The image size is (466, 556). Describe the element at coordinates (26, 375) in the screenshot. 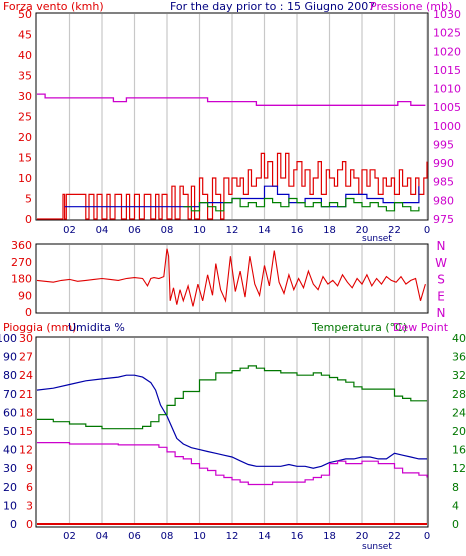

I see `humidity-tick-label: 24` at that location.